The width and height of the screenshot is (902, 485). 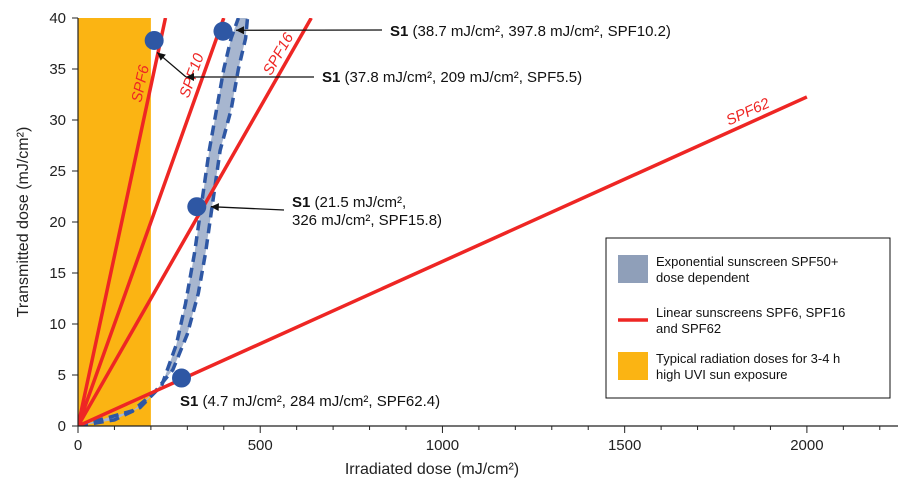 What do you see at coordinates (23, 222) in the screenshot?
I see `y-axis-label: Transmitted dose (mJ/cm²)` at bounding box center [23, 222].